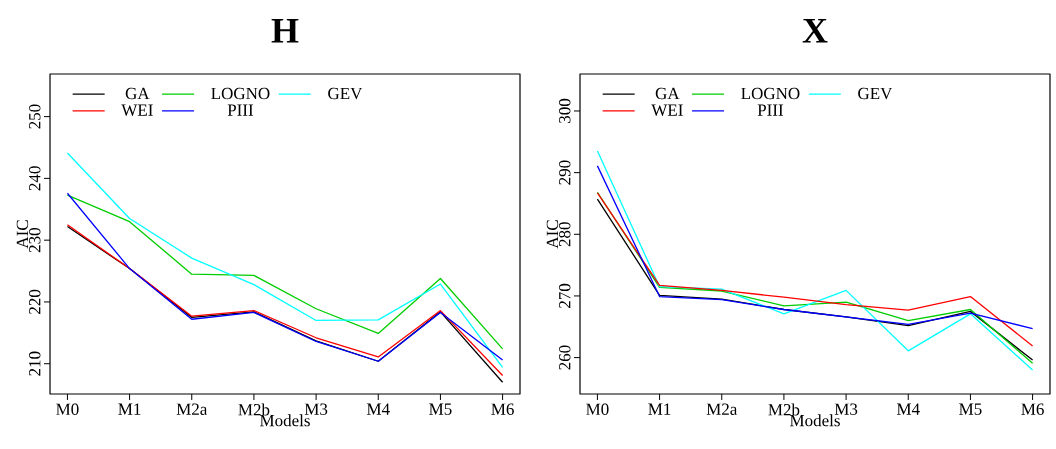 The image size is (1056, 449). Describe the element at coordinates (35, 301) in the screenshot. I see `y-tick-label: 220` at that location.